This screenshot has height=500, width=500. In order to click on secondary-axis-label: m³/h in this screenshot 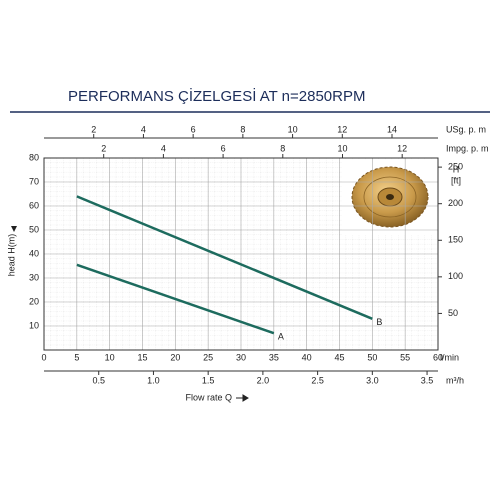, I will do `click(455, 380)`.